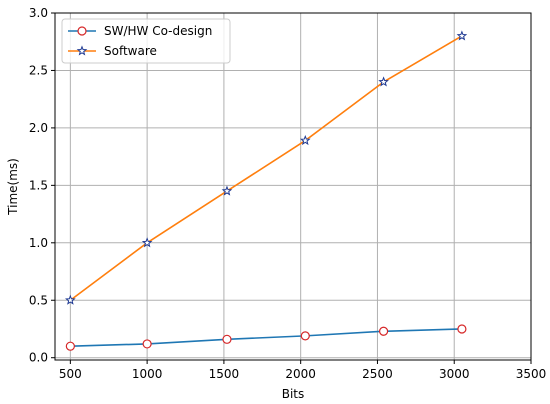  What do you see at coordinates (38, 185) in the screenshot?
I see `y-tick-label: 1.5` at bounding box center [38, 185].